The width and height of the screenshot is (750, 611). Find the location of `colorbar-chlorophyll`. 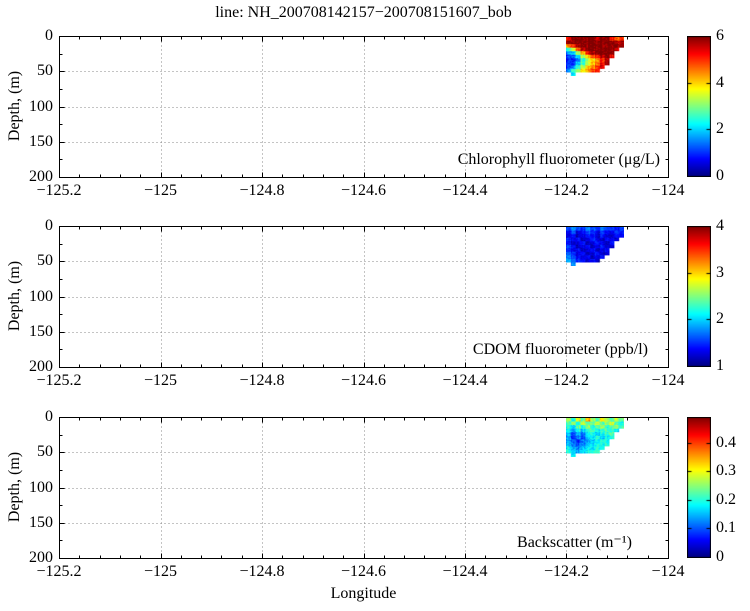

colorbar-chlorophyll is located at coordinates (699, 106).